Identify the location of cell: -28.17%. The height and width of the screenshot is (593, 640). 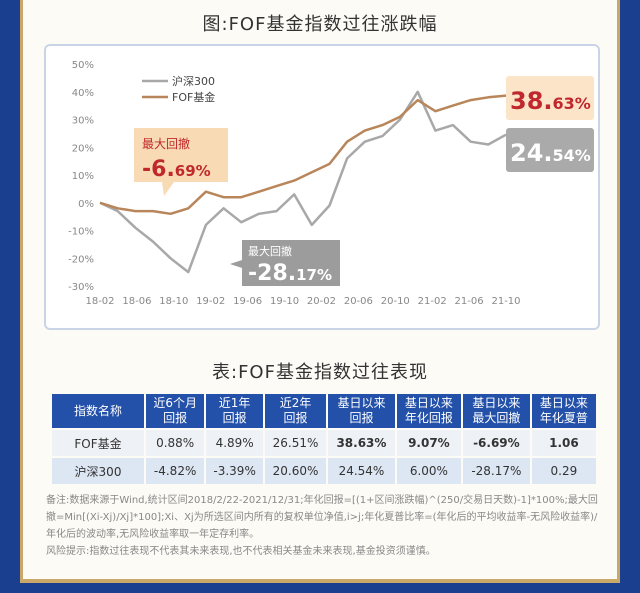
(496, 471).